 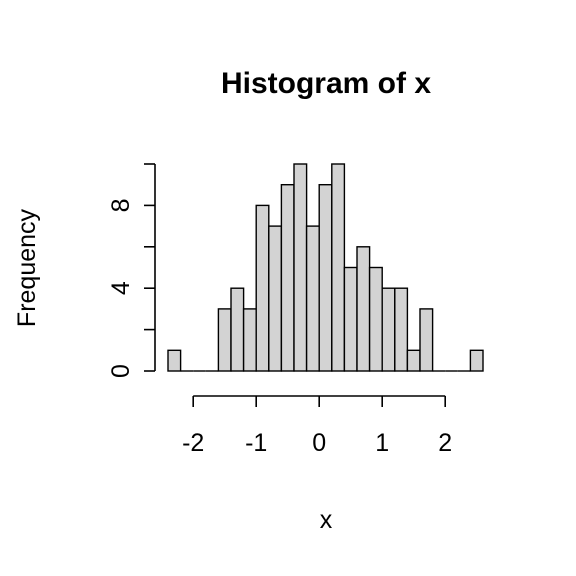 What do you see at coordinates (326, 83) in the screenshot?
I see `chart-title: Histogram of x` at bounding box center [326, 83].